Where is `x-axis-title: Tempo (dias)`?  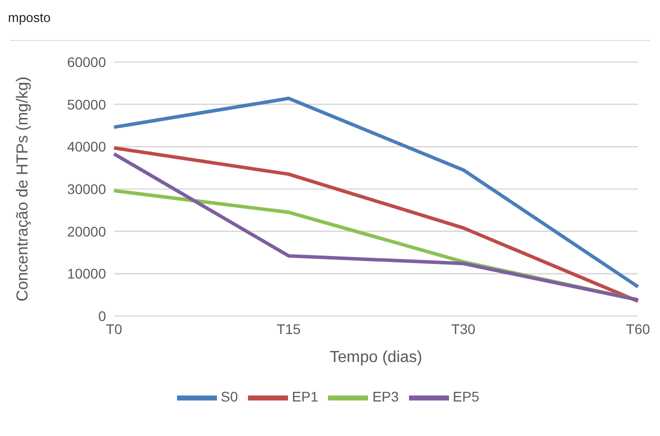 x-axis-title: Tempo (dias) is located at coordinates (376, 357).